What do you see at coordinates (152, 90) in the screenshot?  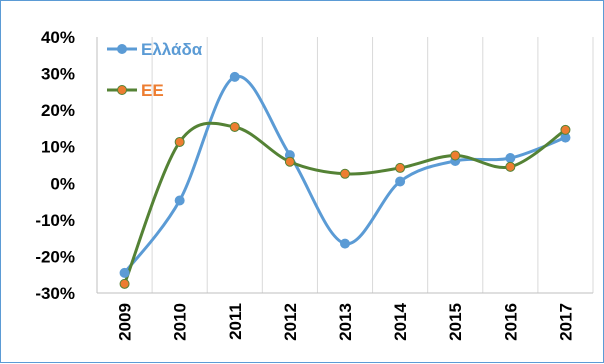 I see `legend-label: ΕΕ` at bounding box center [152, 90].